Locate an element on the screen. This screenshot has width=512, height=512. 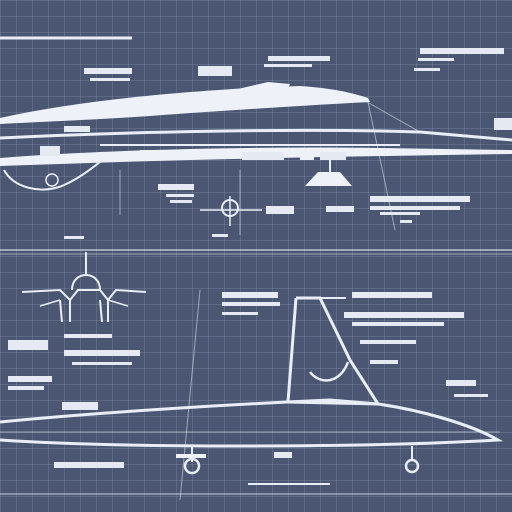
lower-fuselage is located at coordinates (252, 423).